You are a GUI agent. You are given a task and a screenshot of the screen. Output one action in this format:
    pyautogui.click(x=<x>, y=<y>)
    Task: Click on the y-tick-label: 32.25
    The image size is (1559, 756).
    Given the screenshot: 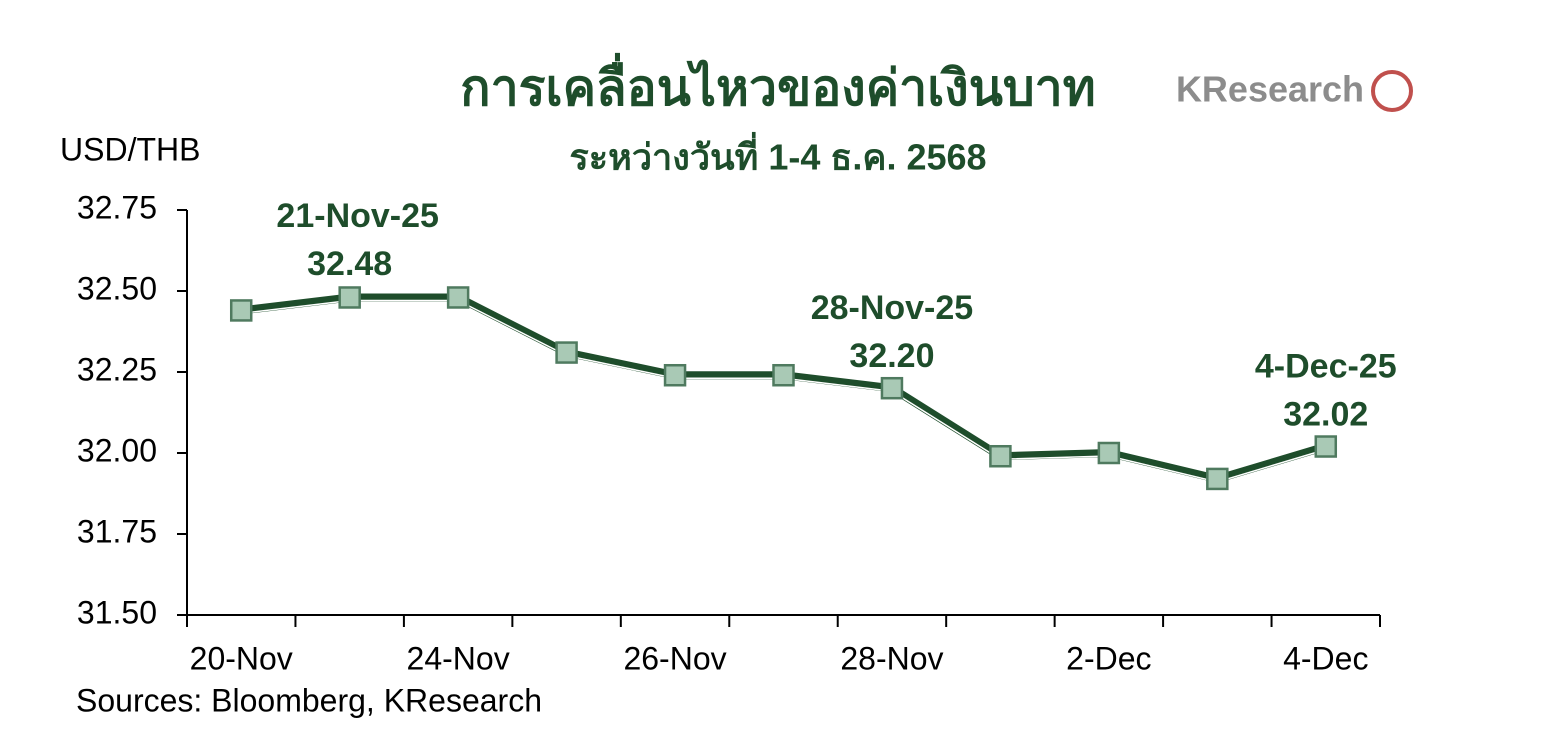 What is the action you would take?
    pyautogui.click(x=117, y=369)
    